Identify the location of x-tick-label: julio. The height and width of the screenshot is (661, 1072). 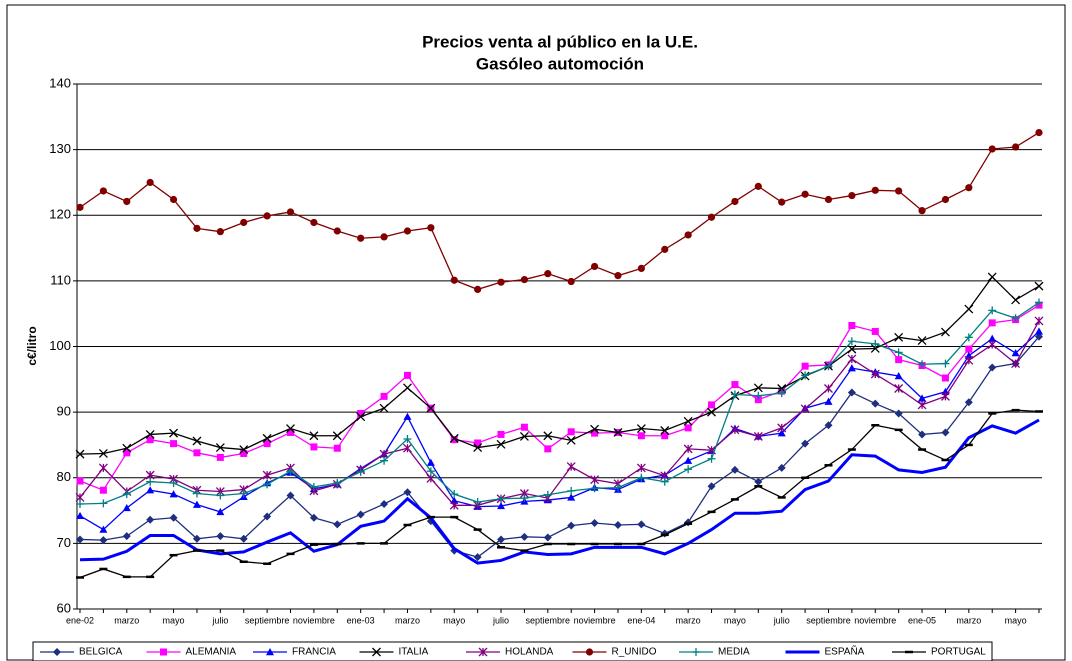
(500, 620).